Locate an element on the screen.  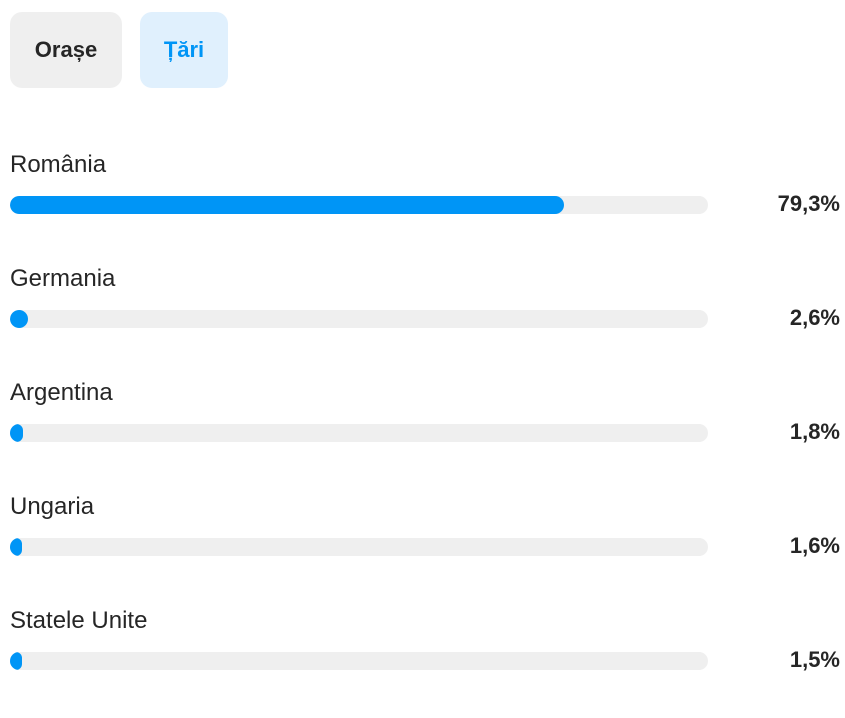
country-percent: 1,8% is located at coordinates (814, 431).